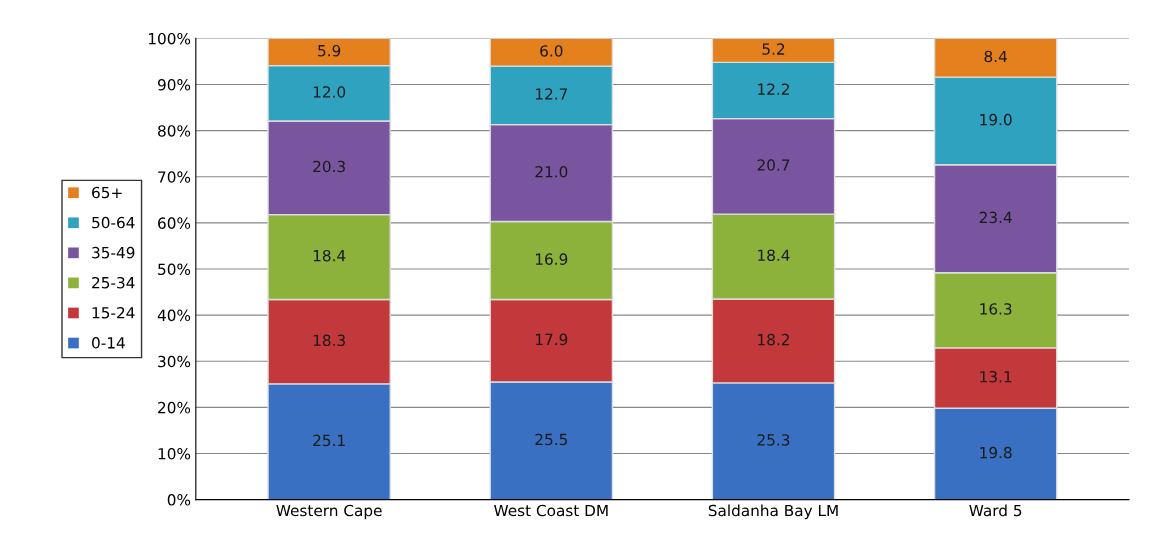 This screenshot has width=1152, height=549. What do you see at coordinates (551, 94) in the screenshot?
I see `data-label: 12.7` at bounding box center [551, 94].